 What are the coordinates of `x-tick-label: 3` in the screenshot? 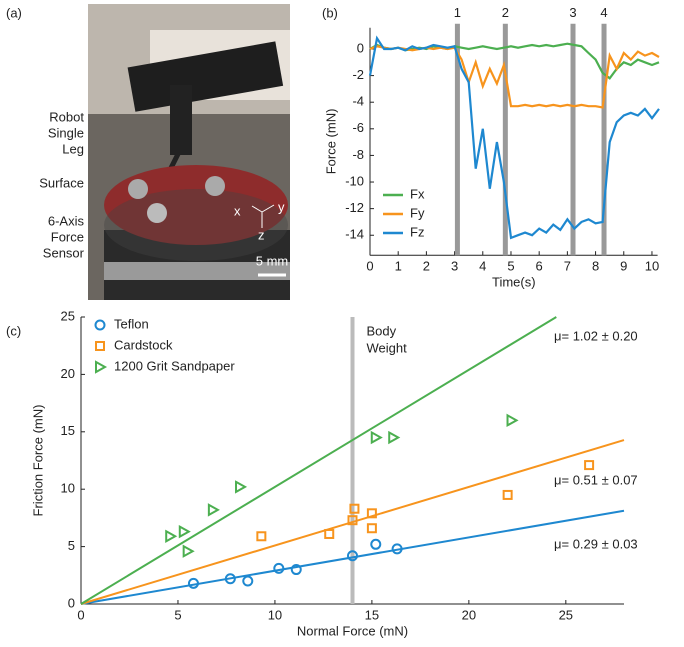 It's located at (454, 266).